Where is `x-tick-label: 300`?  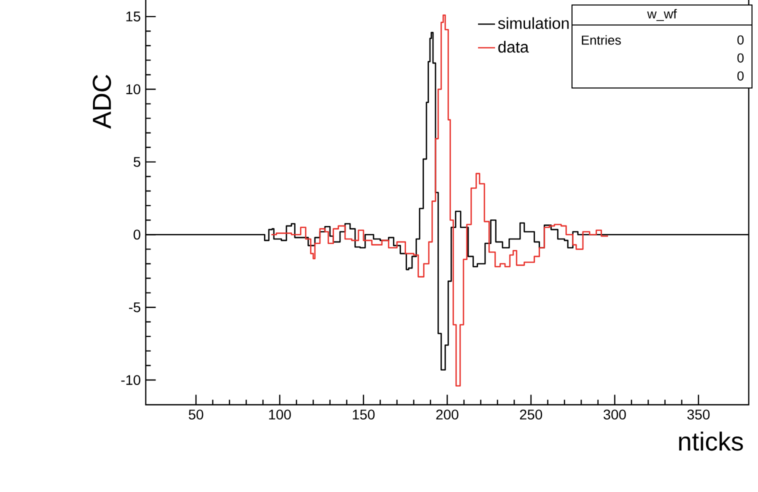
x-tick-label: 300 is located at coordinates (615, 415).